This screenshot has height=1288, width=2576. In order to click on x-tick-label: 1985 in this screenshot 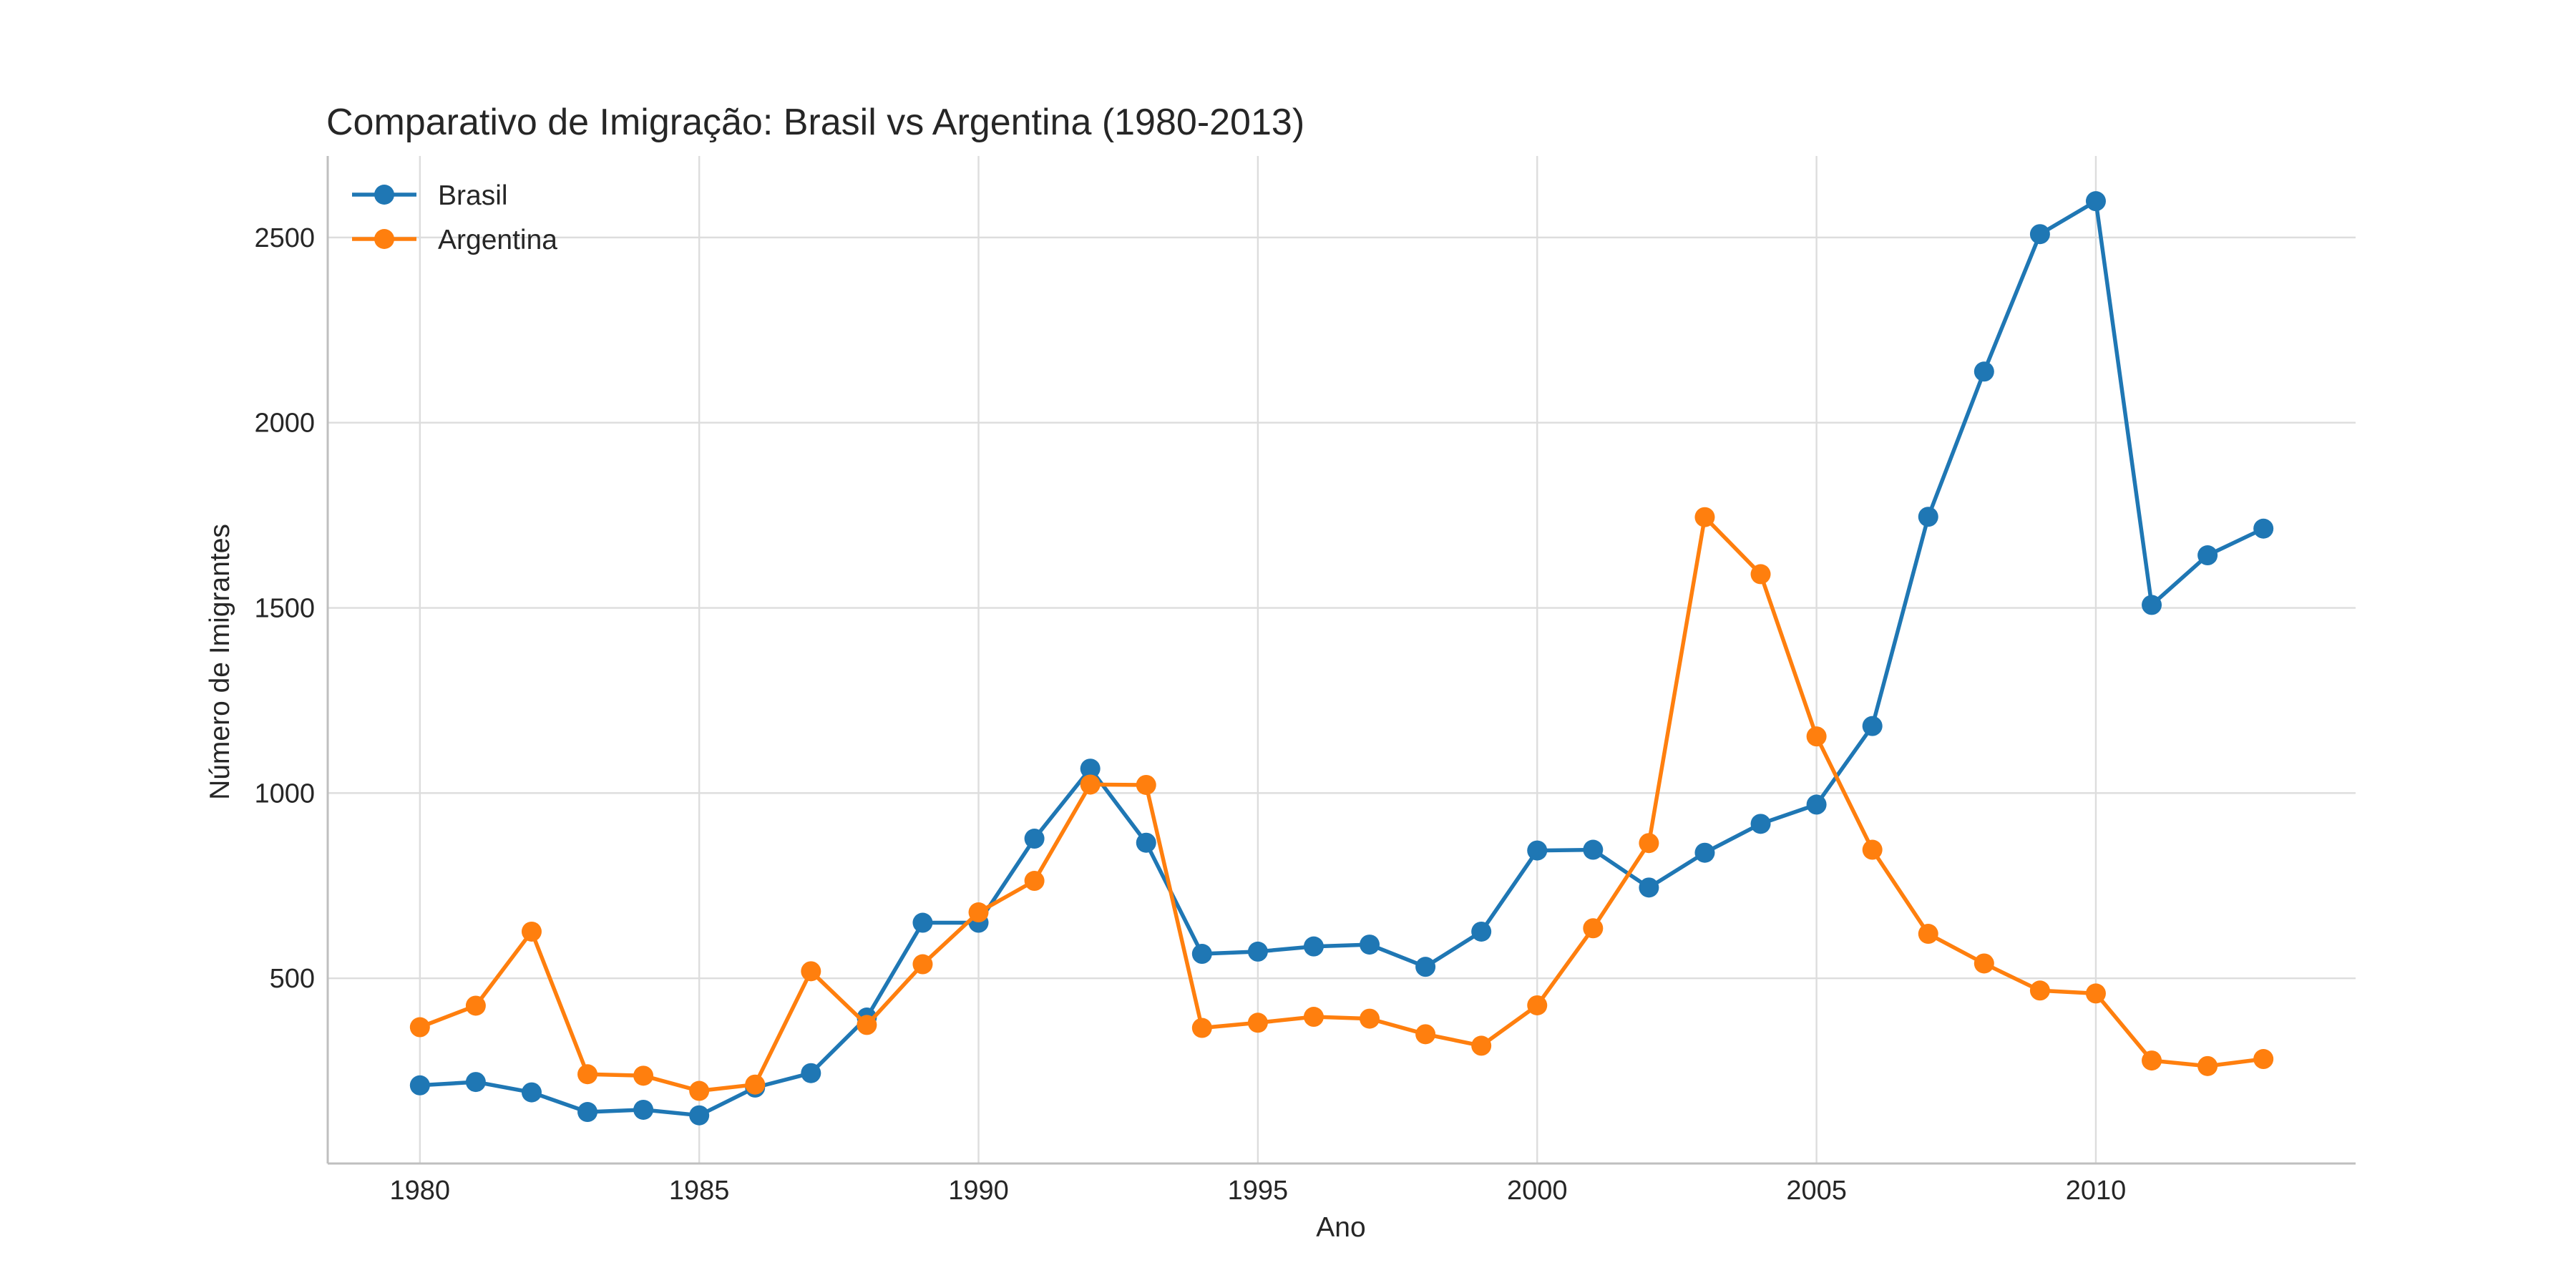, I will do `click(699, 1191)`.